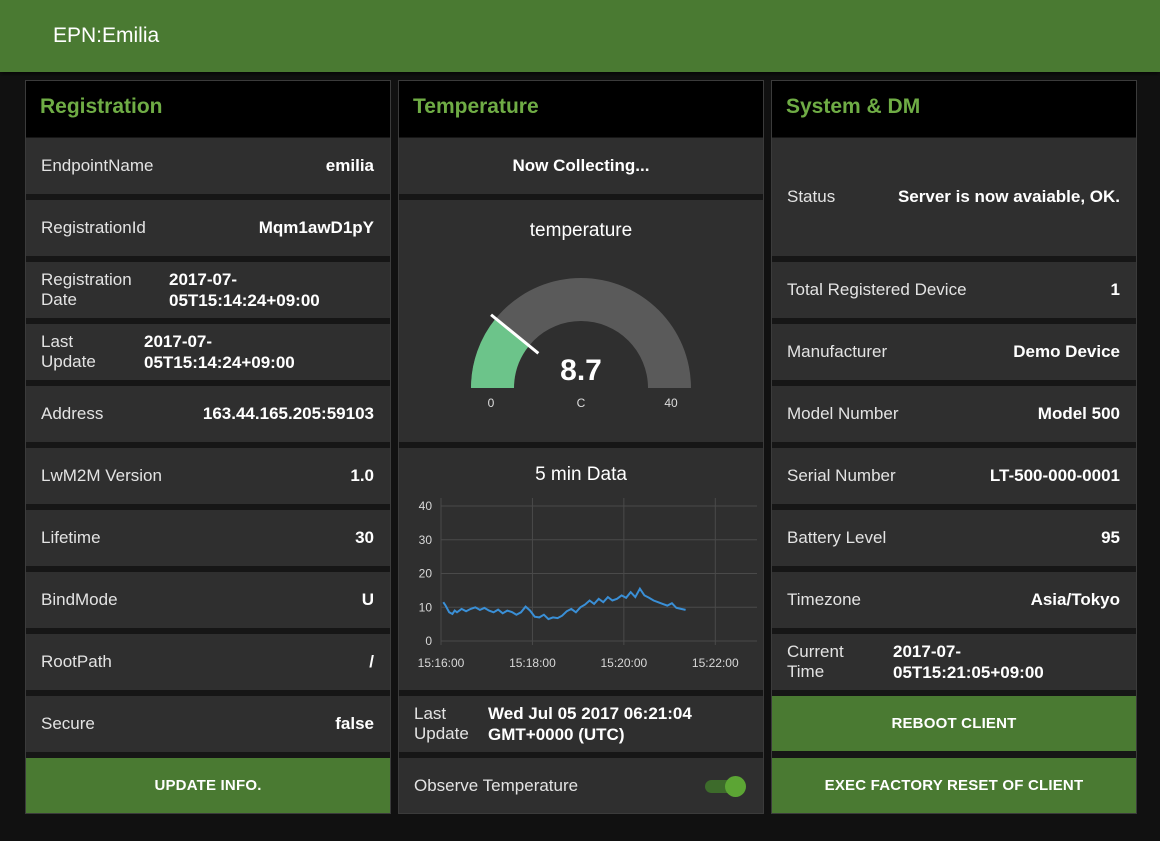  Describe the element at coordinates (364, 537) in the screenshot. I see `lifetime-value: 30` at that location.